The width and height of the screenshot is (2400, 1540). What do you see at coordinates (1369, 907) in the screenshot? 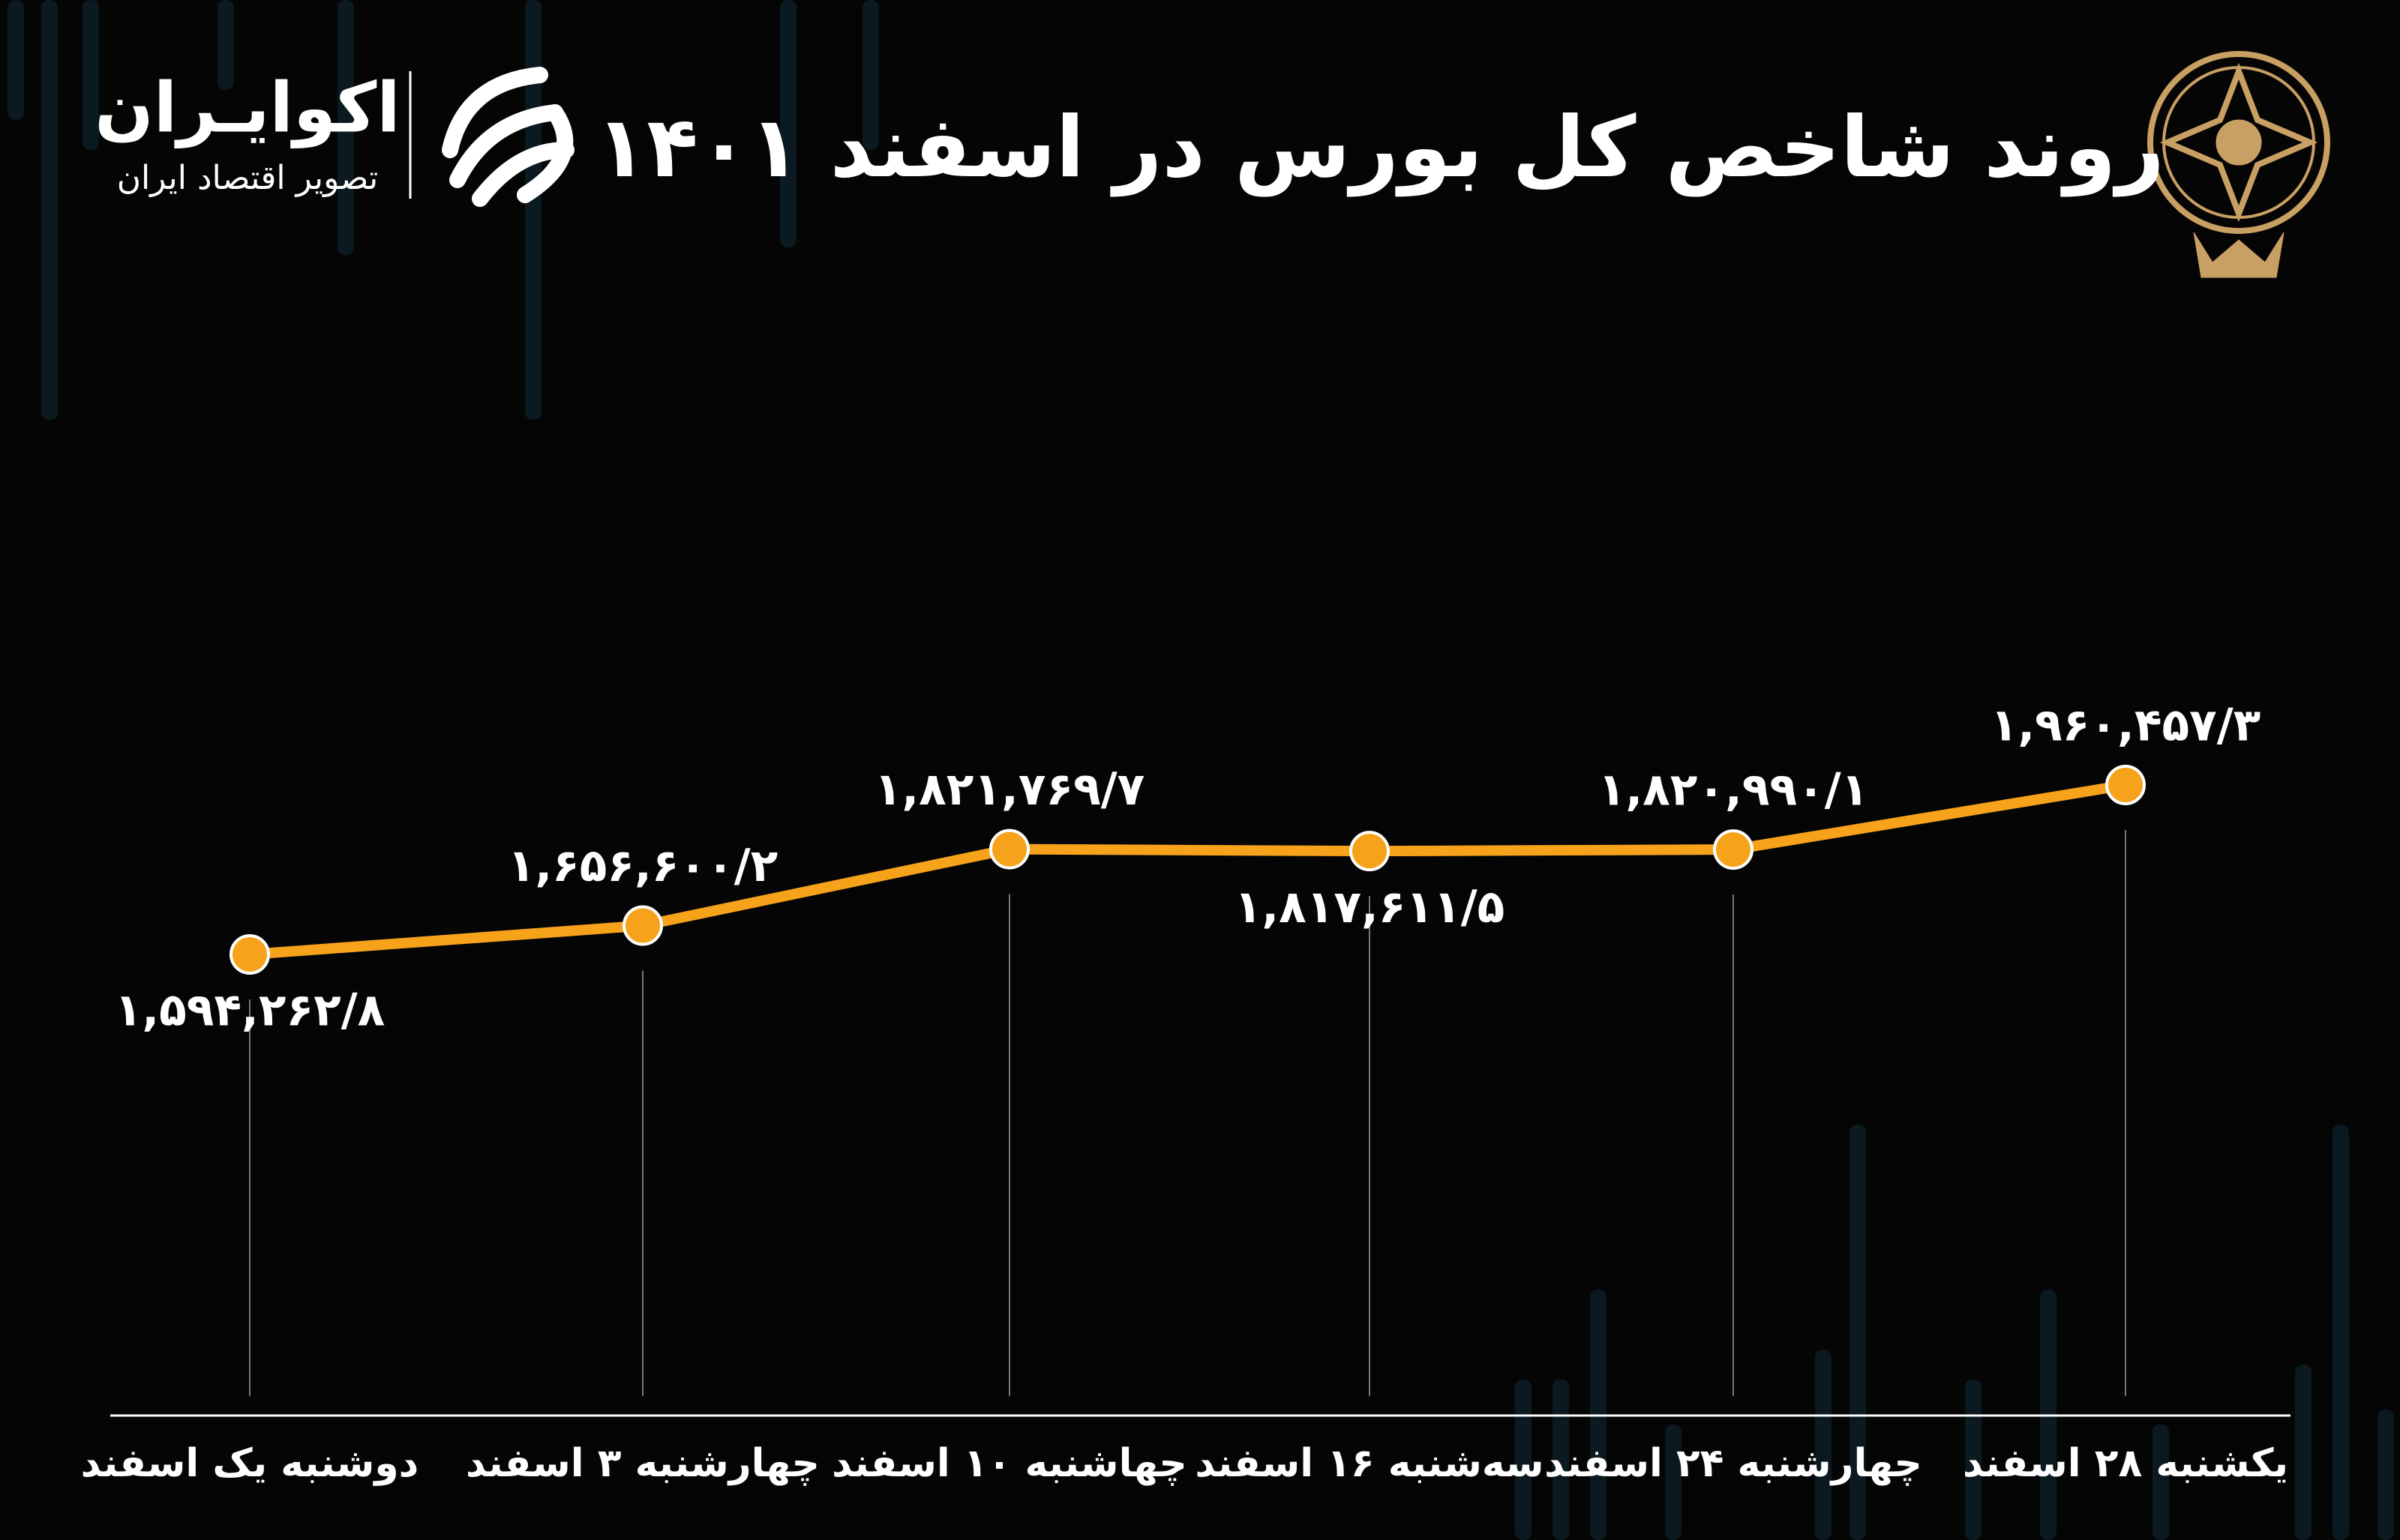
I see `value-label: ۱,۸۱۷,۶۱۱/۵` at bounding box center [1369, 907].